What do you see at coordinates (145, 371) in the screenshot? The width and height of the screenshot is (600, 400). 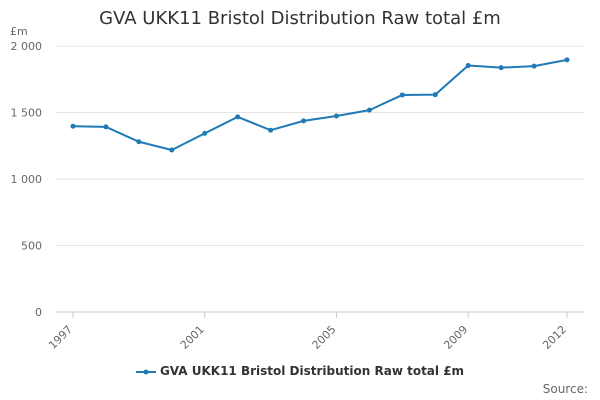 I see `legend-line-icon` at bounding box center [145, 371].